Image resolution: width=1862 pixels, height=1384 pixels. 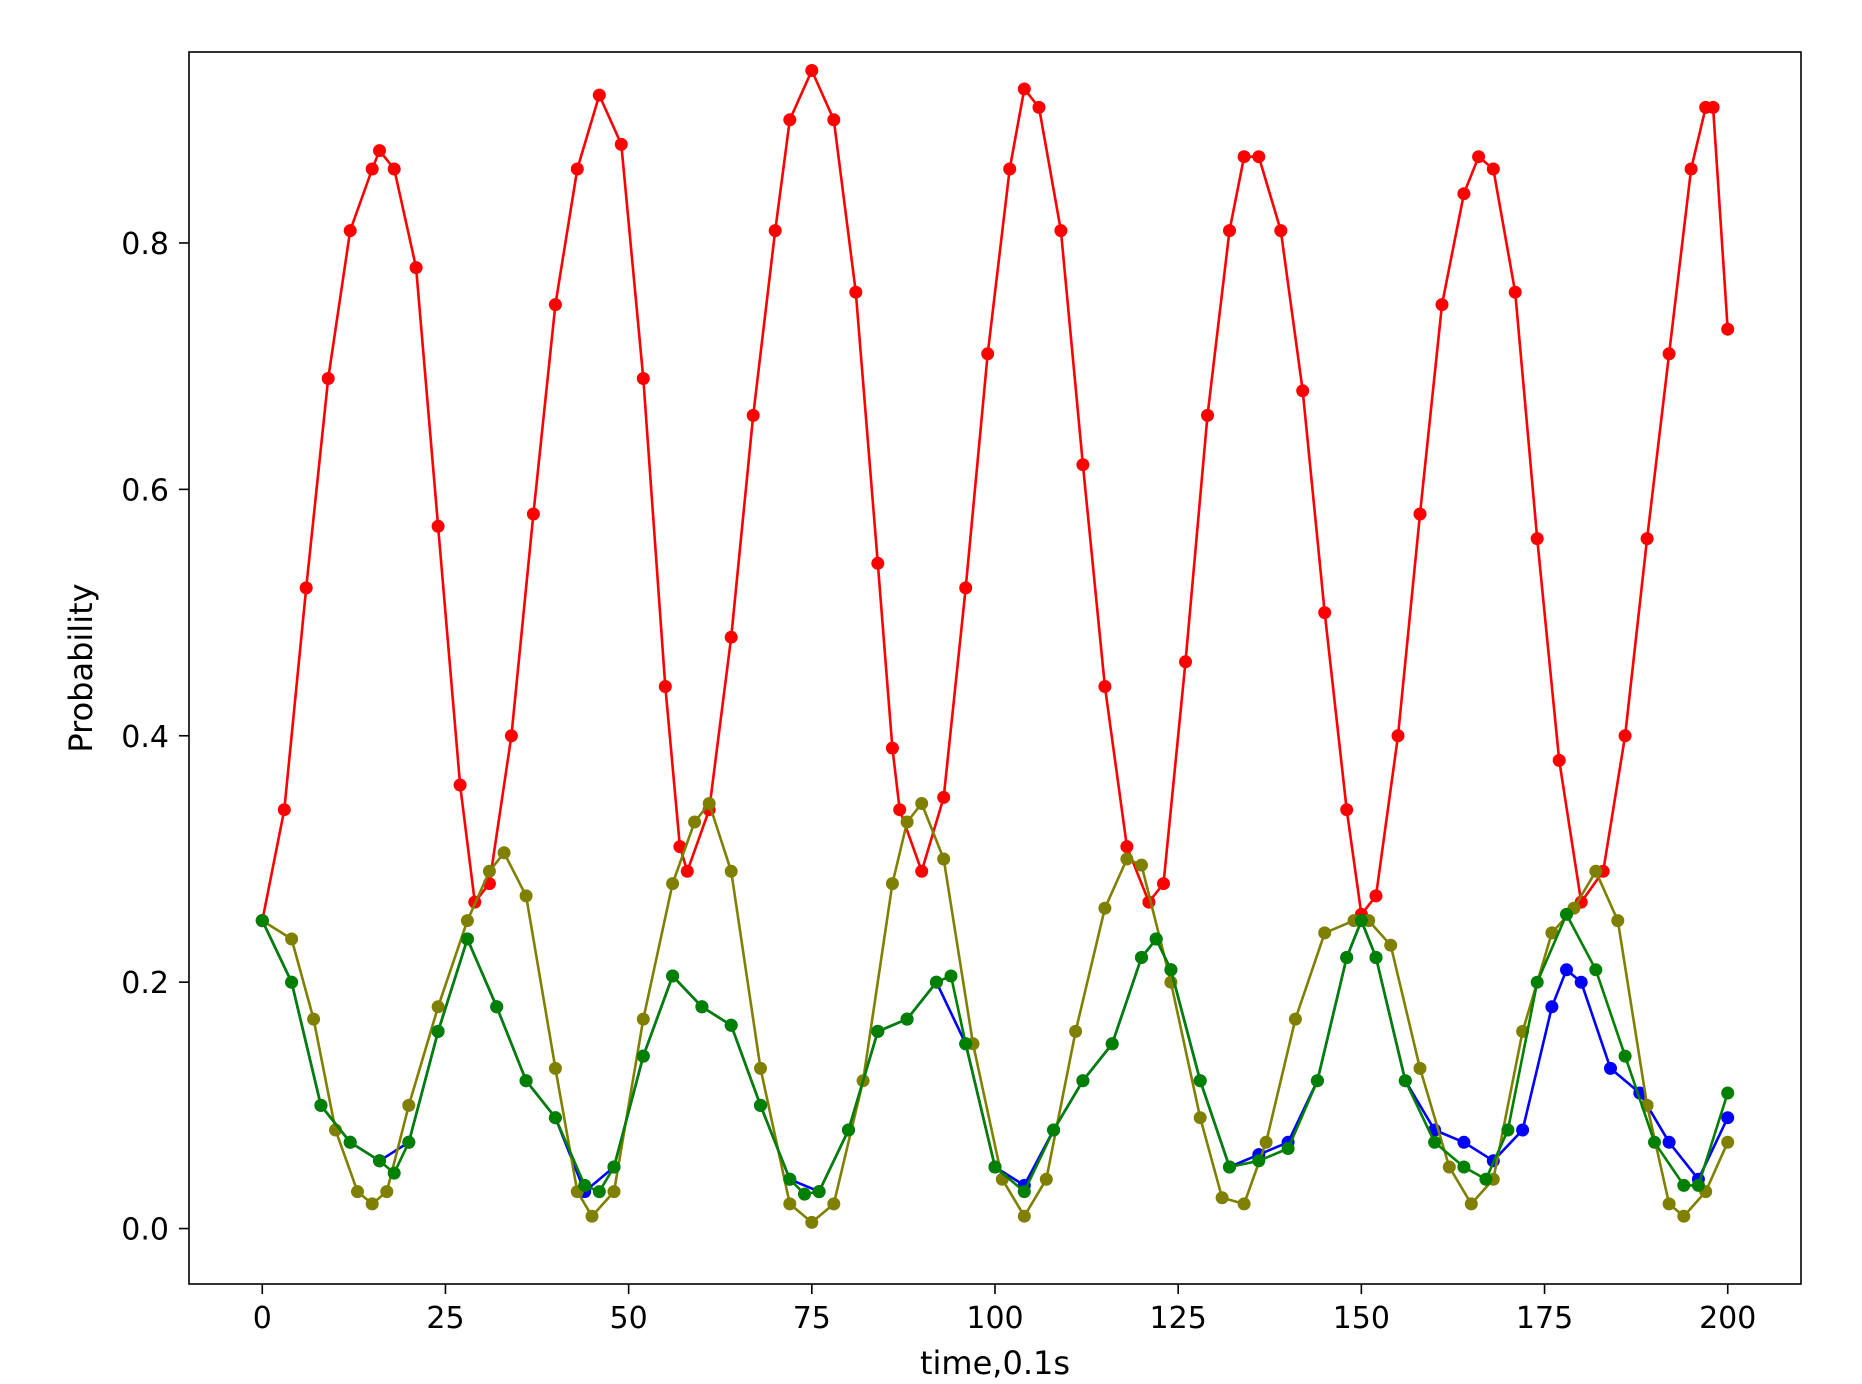 I want to click on x-tick-label: 100, so click(x=994, y=1318).